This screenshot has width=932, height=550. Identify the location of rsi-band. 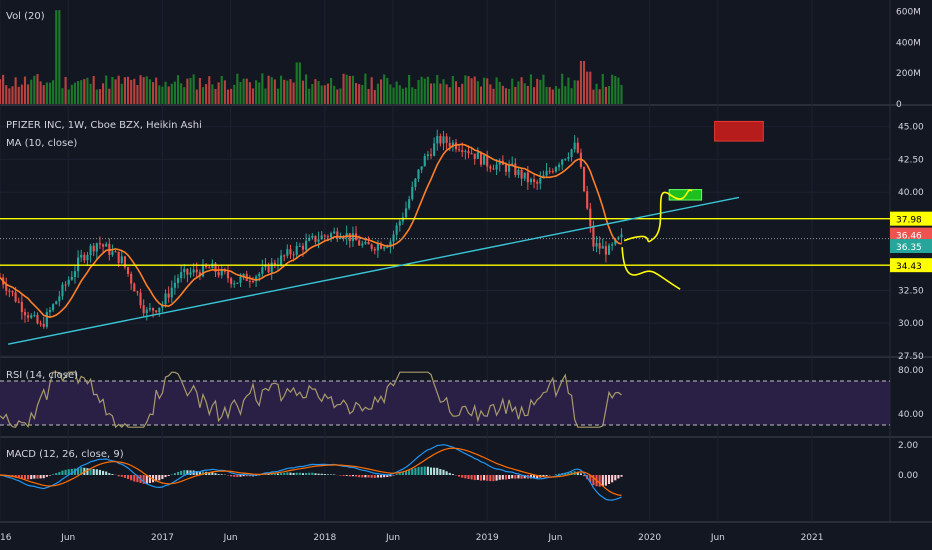
(445, 403).